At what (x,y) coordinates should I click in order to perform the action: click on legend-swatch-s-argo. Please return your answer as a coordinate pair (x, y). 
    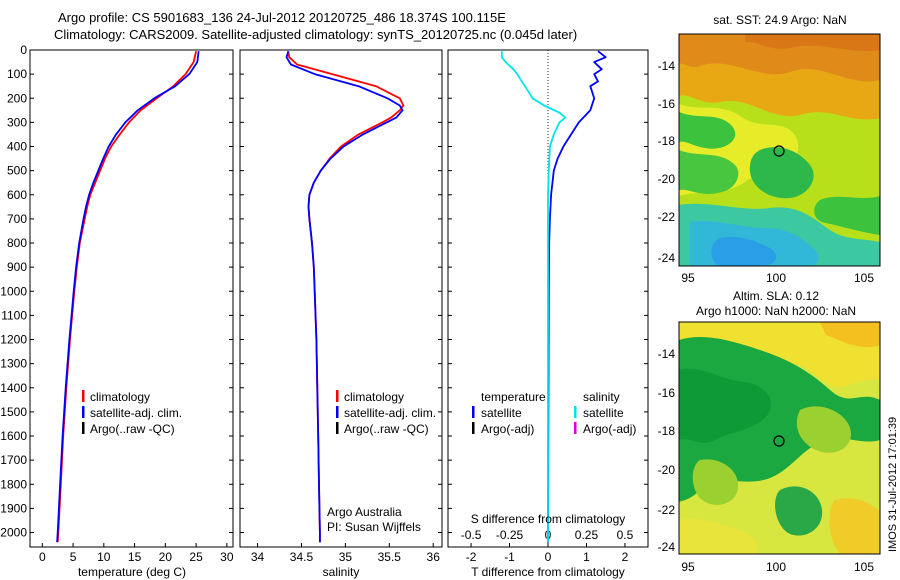
    Looking at the image, I should click on (575, 428).